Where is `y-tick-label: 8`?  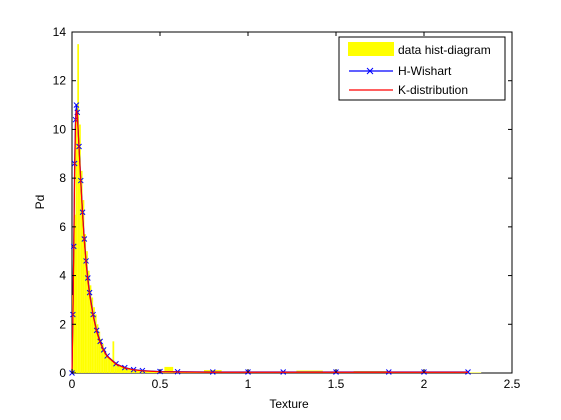 y-tick-label: 8 is located at coordinates (62, 178).